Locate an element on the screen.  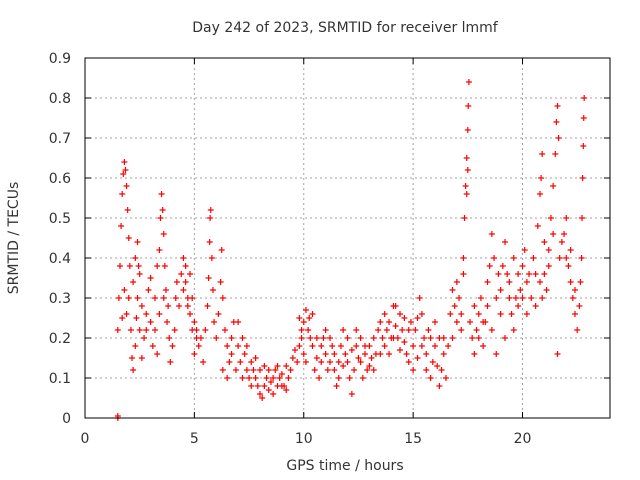
x-tick-label: 0 is located at coordinates (85, 439).